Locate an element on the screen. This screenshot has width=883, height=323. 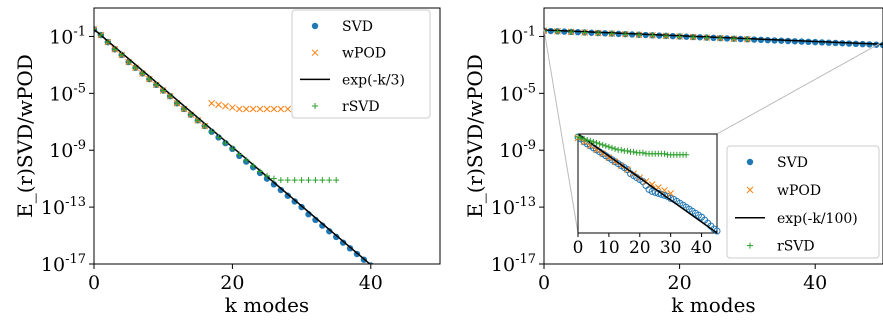
legend-label: rSVD is located at coordinates (796, 247).